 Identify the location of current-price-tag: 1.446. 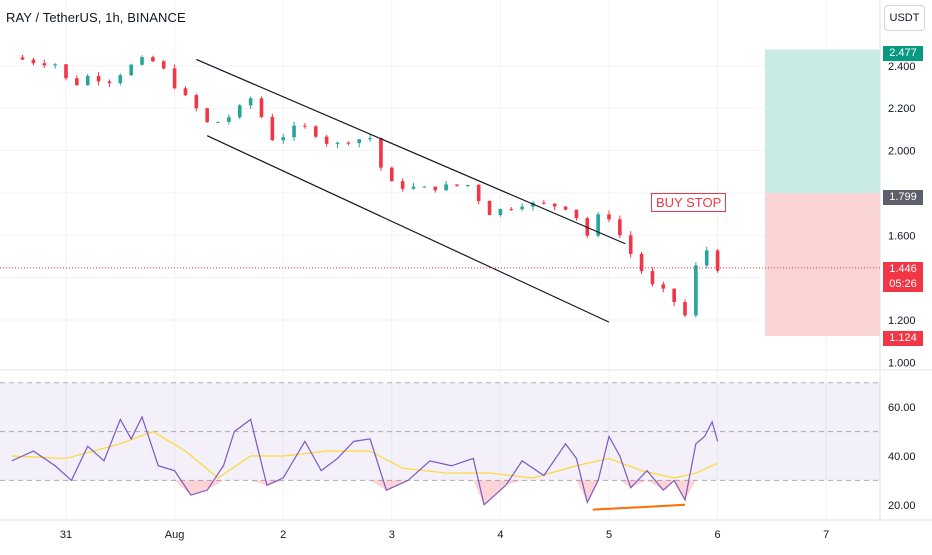
(903, 269).